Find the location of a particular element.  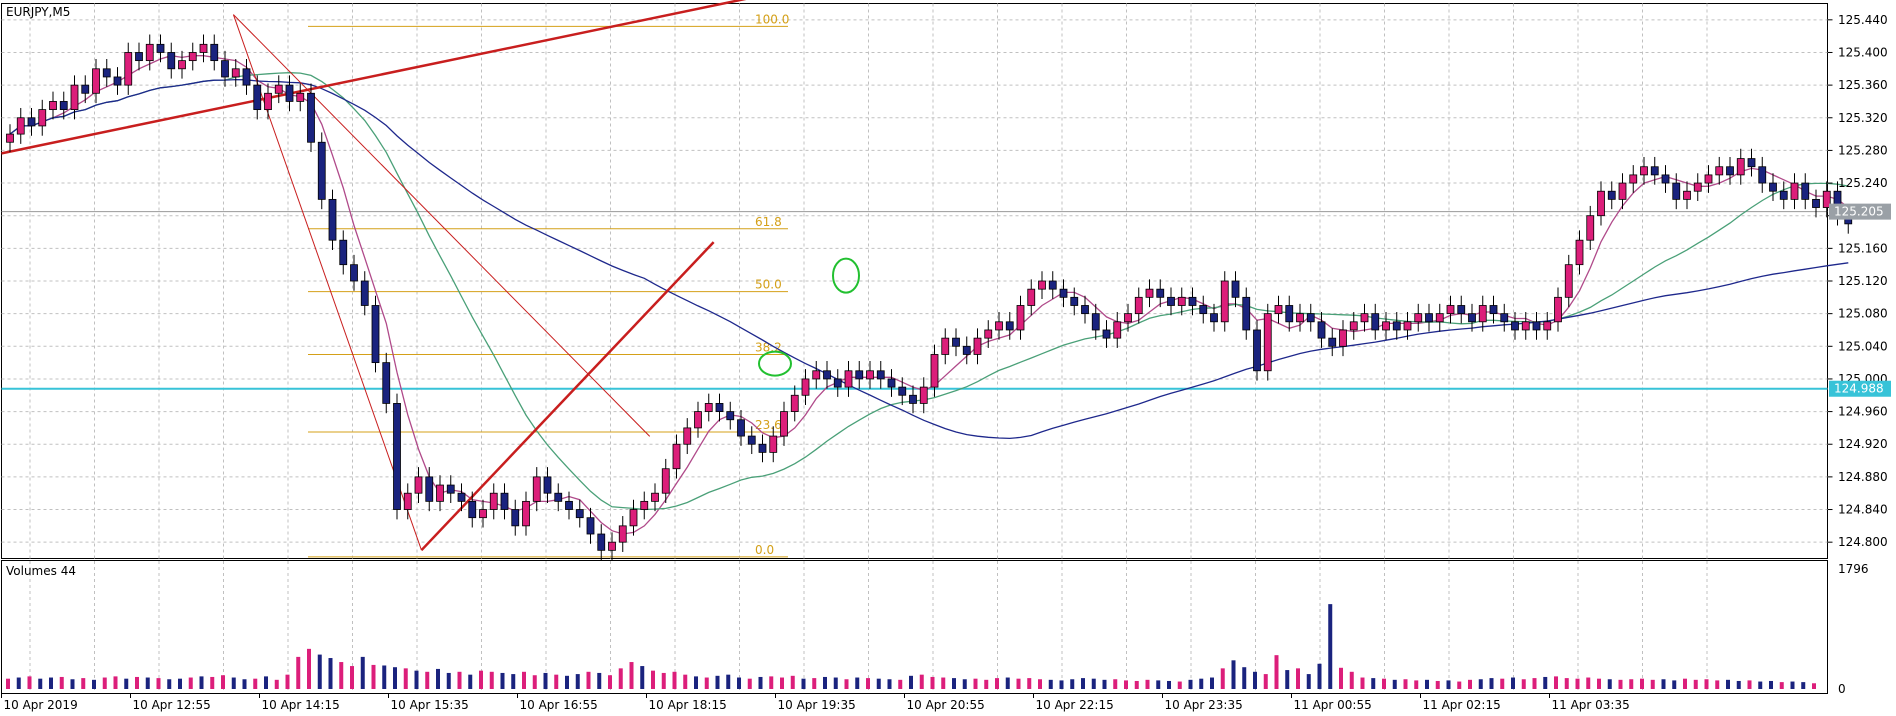

fib-level-label: 23.6 is located at coordinates (768, 425).